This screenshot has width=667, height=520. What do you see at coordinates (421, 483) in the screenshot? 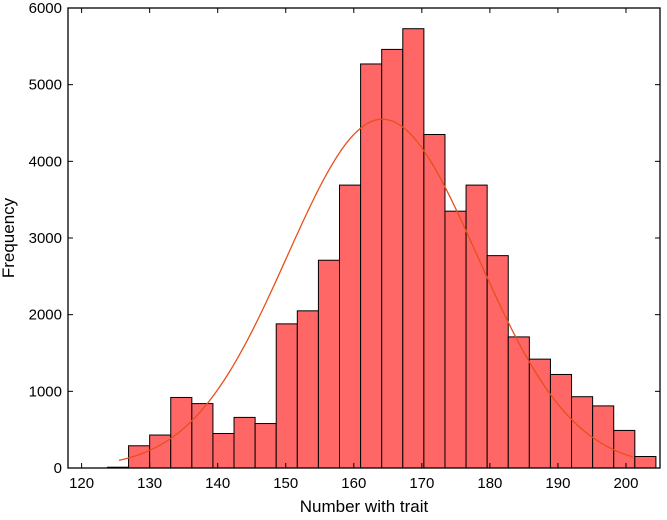
I see `x-tick-label: 170` at bounding box center [421, 483].